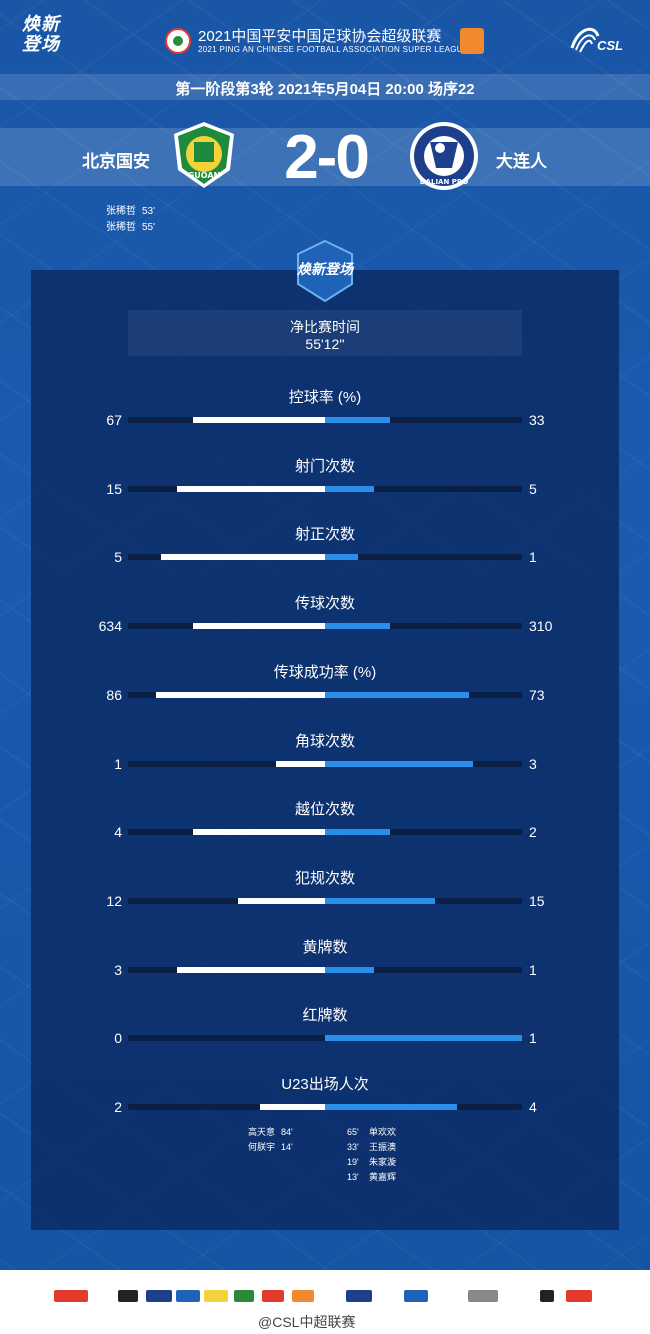 The image size is (650, 1334). What do you see at coordinates (444, 156) in the screenshot?
I see `away-team-logo-icon: DALIAN PRO` at bounding box center [444, 156].